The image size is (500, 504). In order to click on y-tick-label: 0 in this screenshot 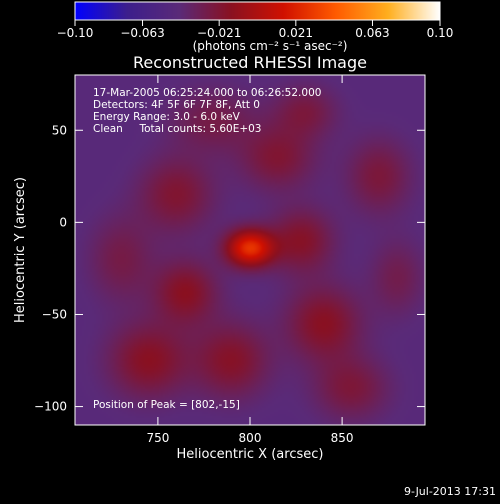, I will do `click(63, 222)`.